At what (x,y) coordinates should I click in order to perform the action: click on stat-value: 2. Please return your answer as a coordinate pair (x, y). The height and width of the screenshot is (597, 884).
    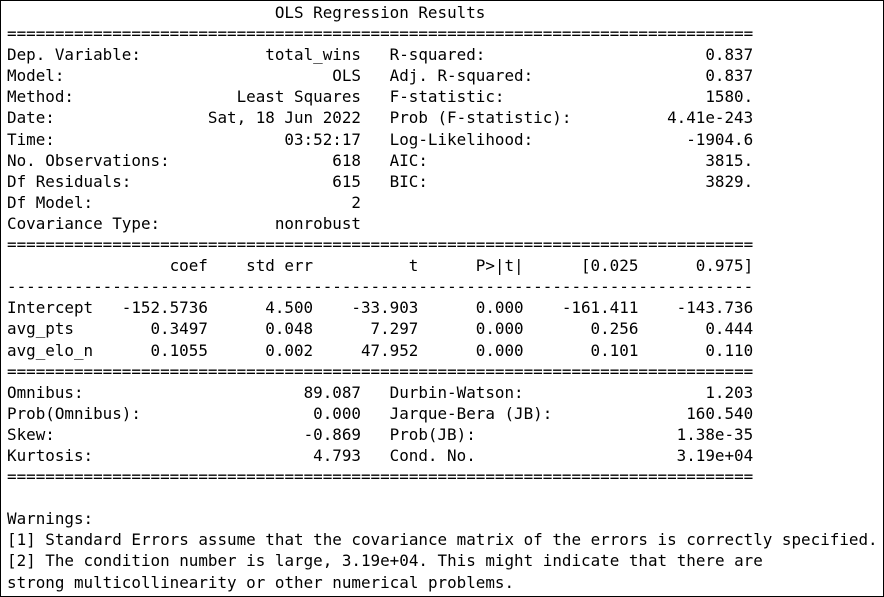
    Looking at the image, I should click on (356, 202).